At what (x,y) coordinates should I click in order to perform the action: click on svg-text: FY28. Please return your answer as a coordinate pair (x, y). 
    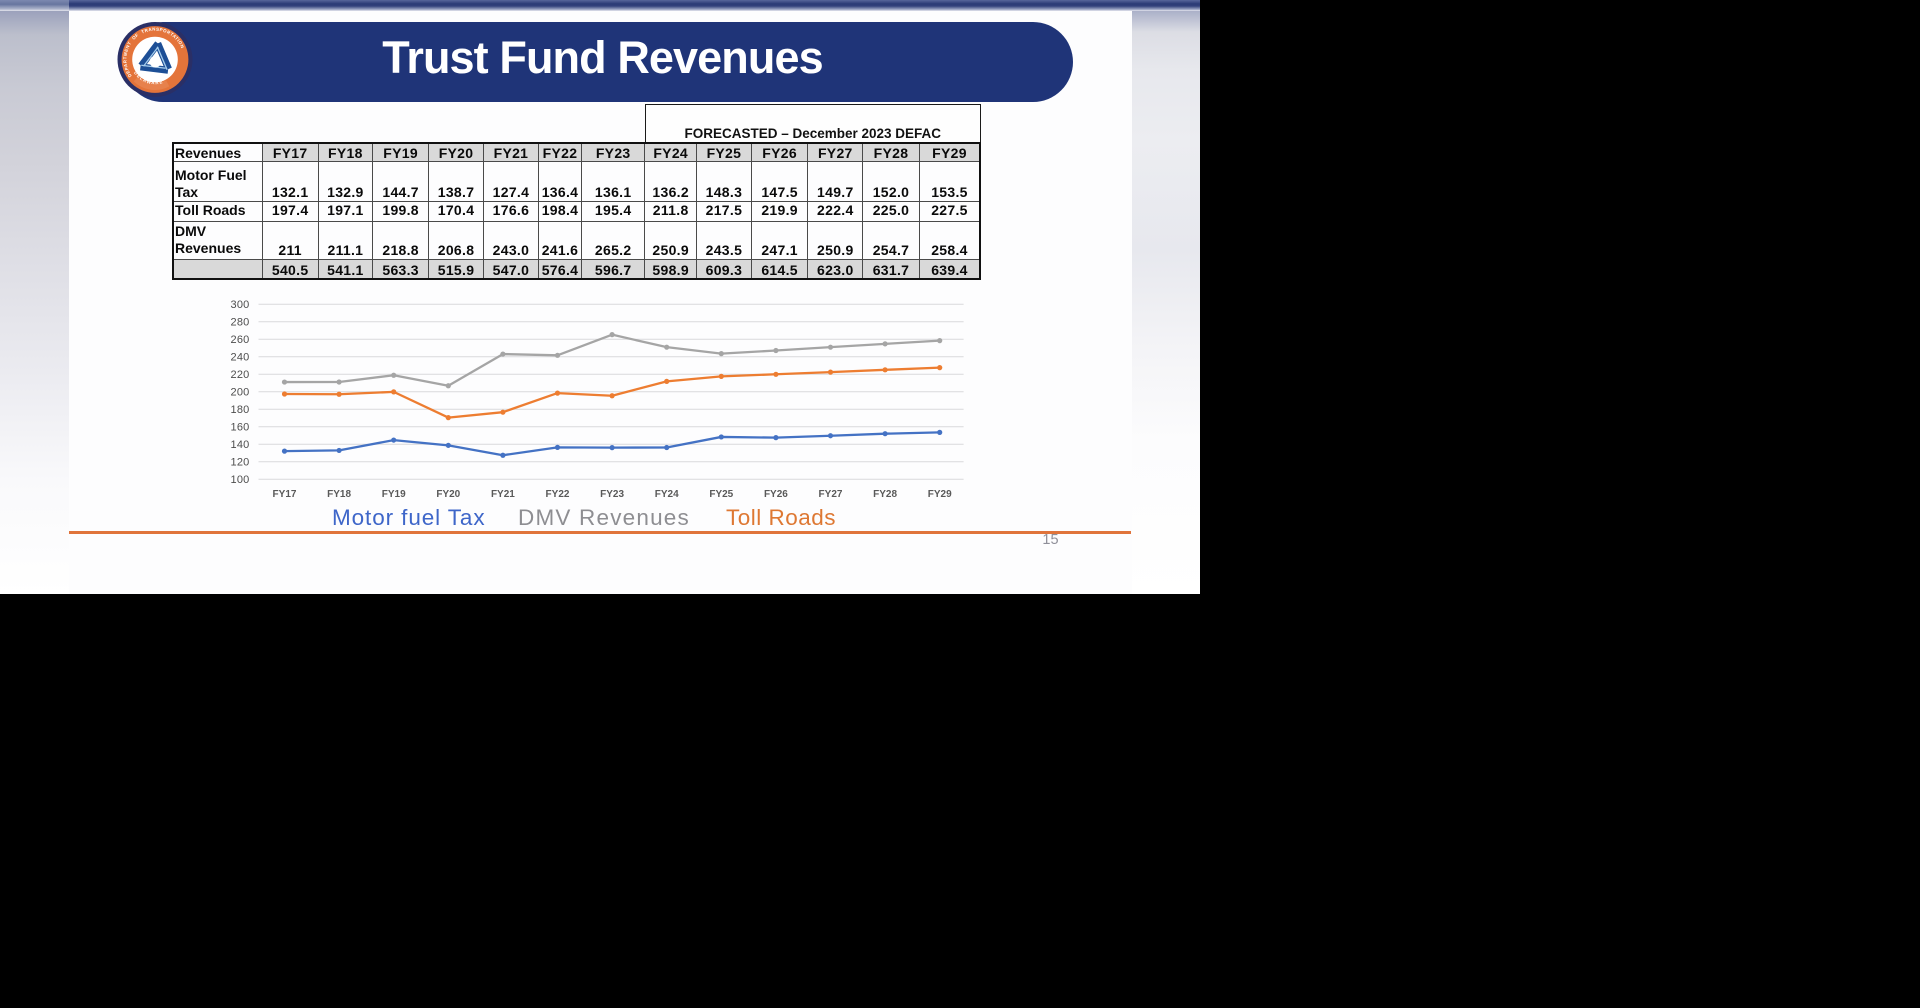
    Looking at the image, I should click on (885, 494).